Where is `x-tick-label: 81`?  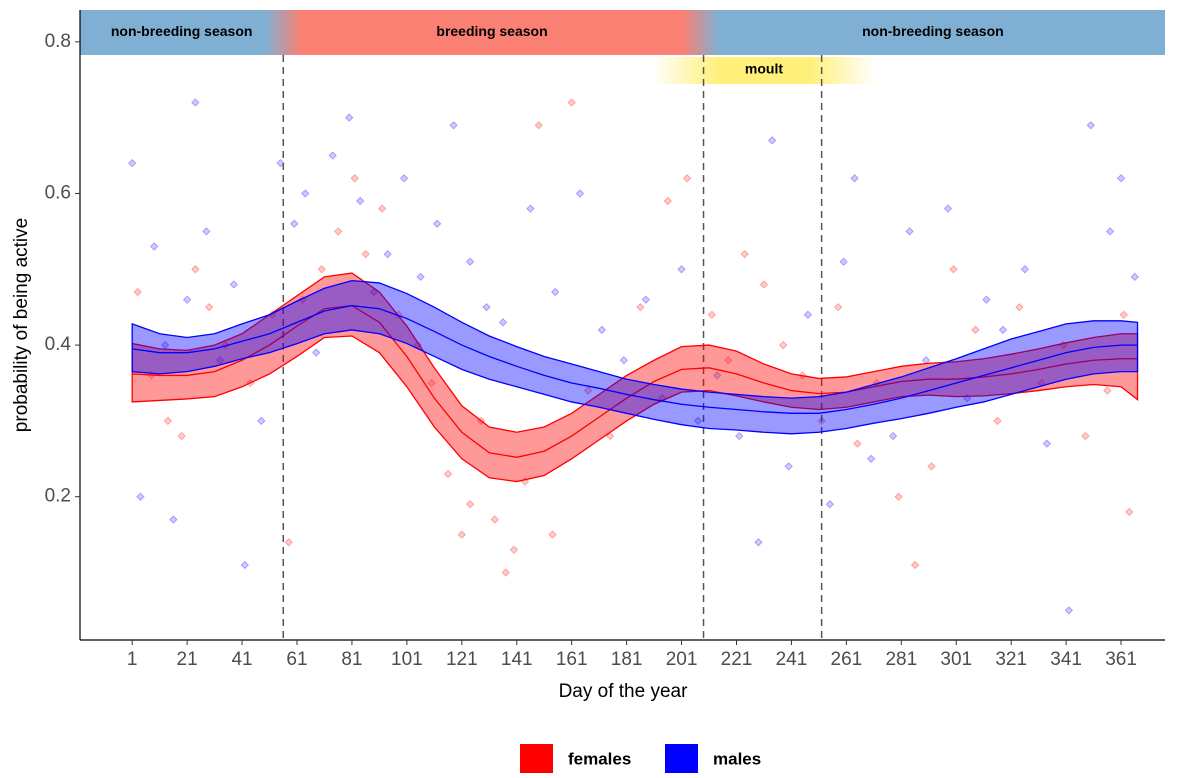 x-tick-label: 81 is located at coordinates (351, 659).